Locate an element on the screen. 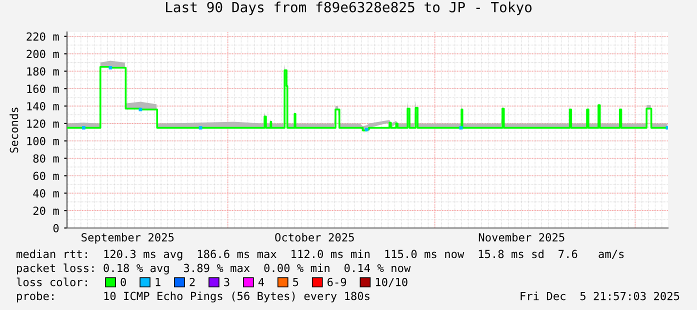  text: Fri Dec 5 21:57:03 2025 is located at coordinates (600, 296).